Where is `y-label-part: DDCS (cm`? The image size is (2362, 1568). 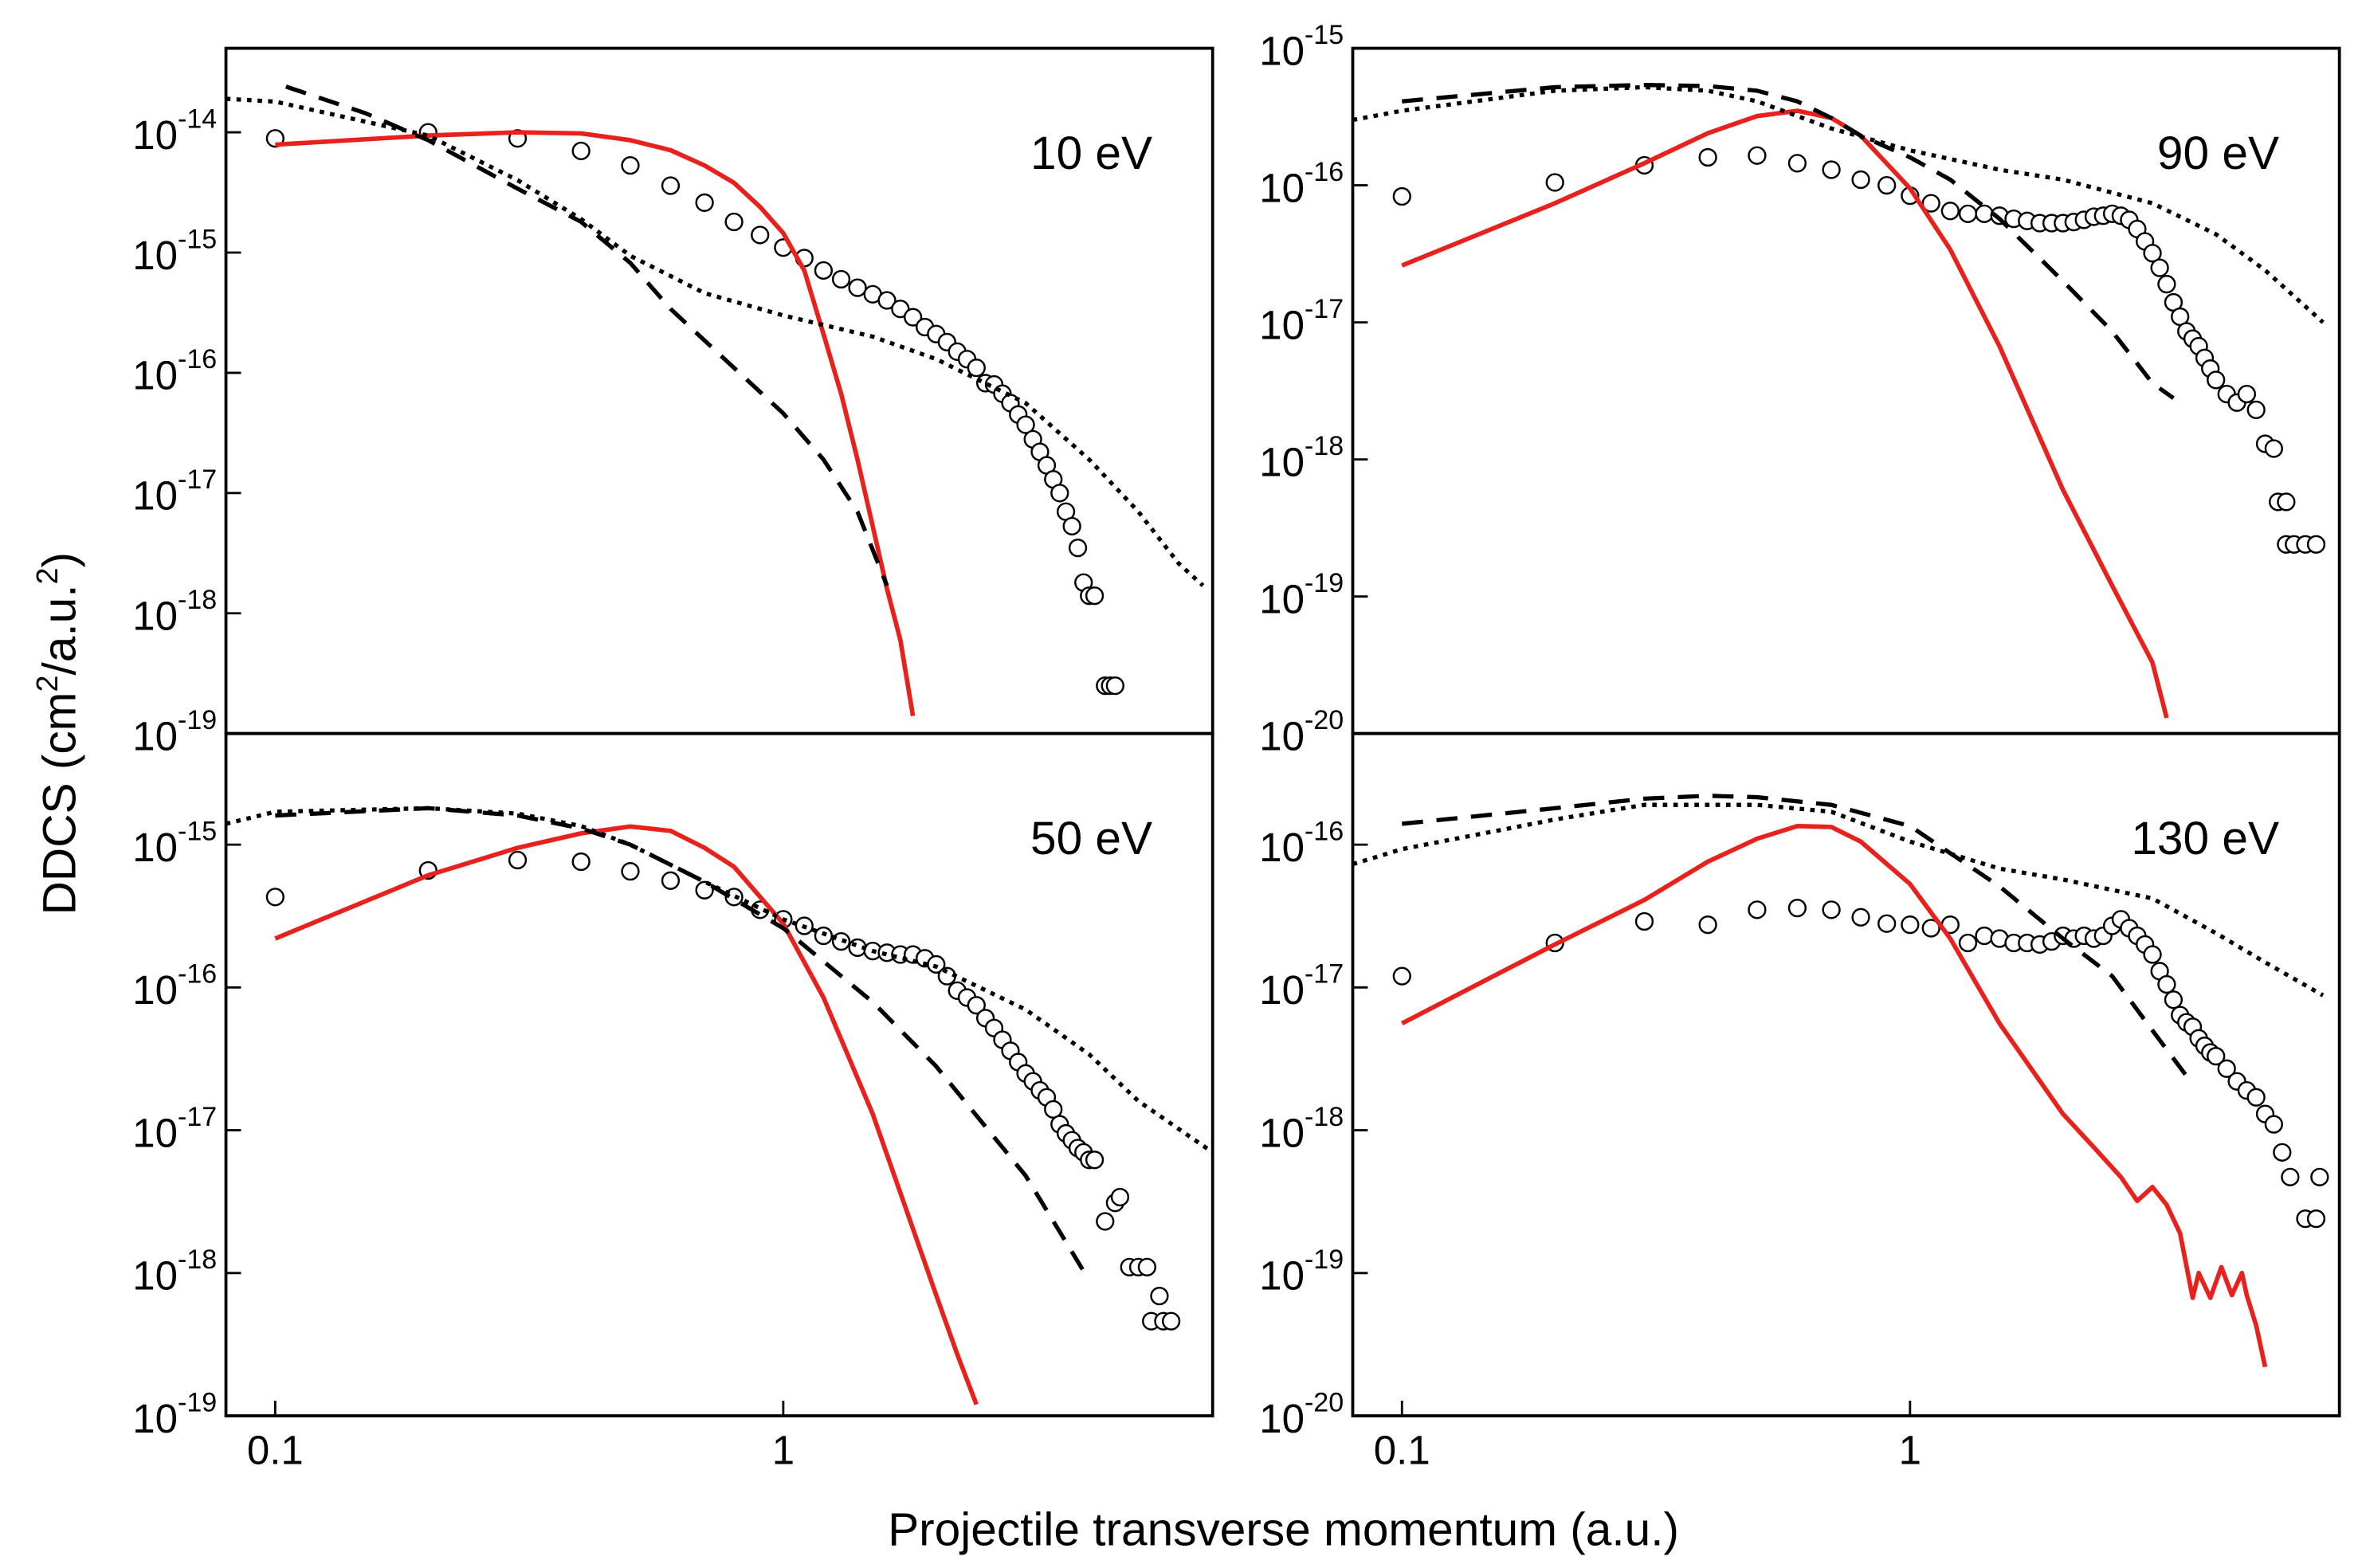
y-label-part: DDCS (cm is located at coordinates (60, 803).